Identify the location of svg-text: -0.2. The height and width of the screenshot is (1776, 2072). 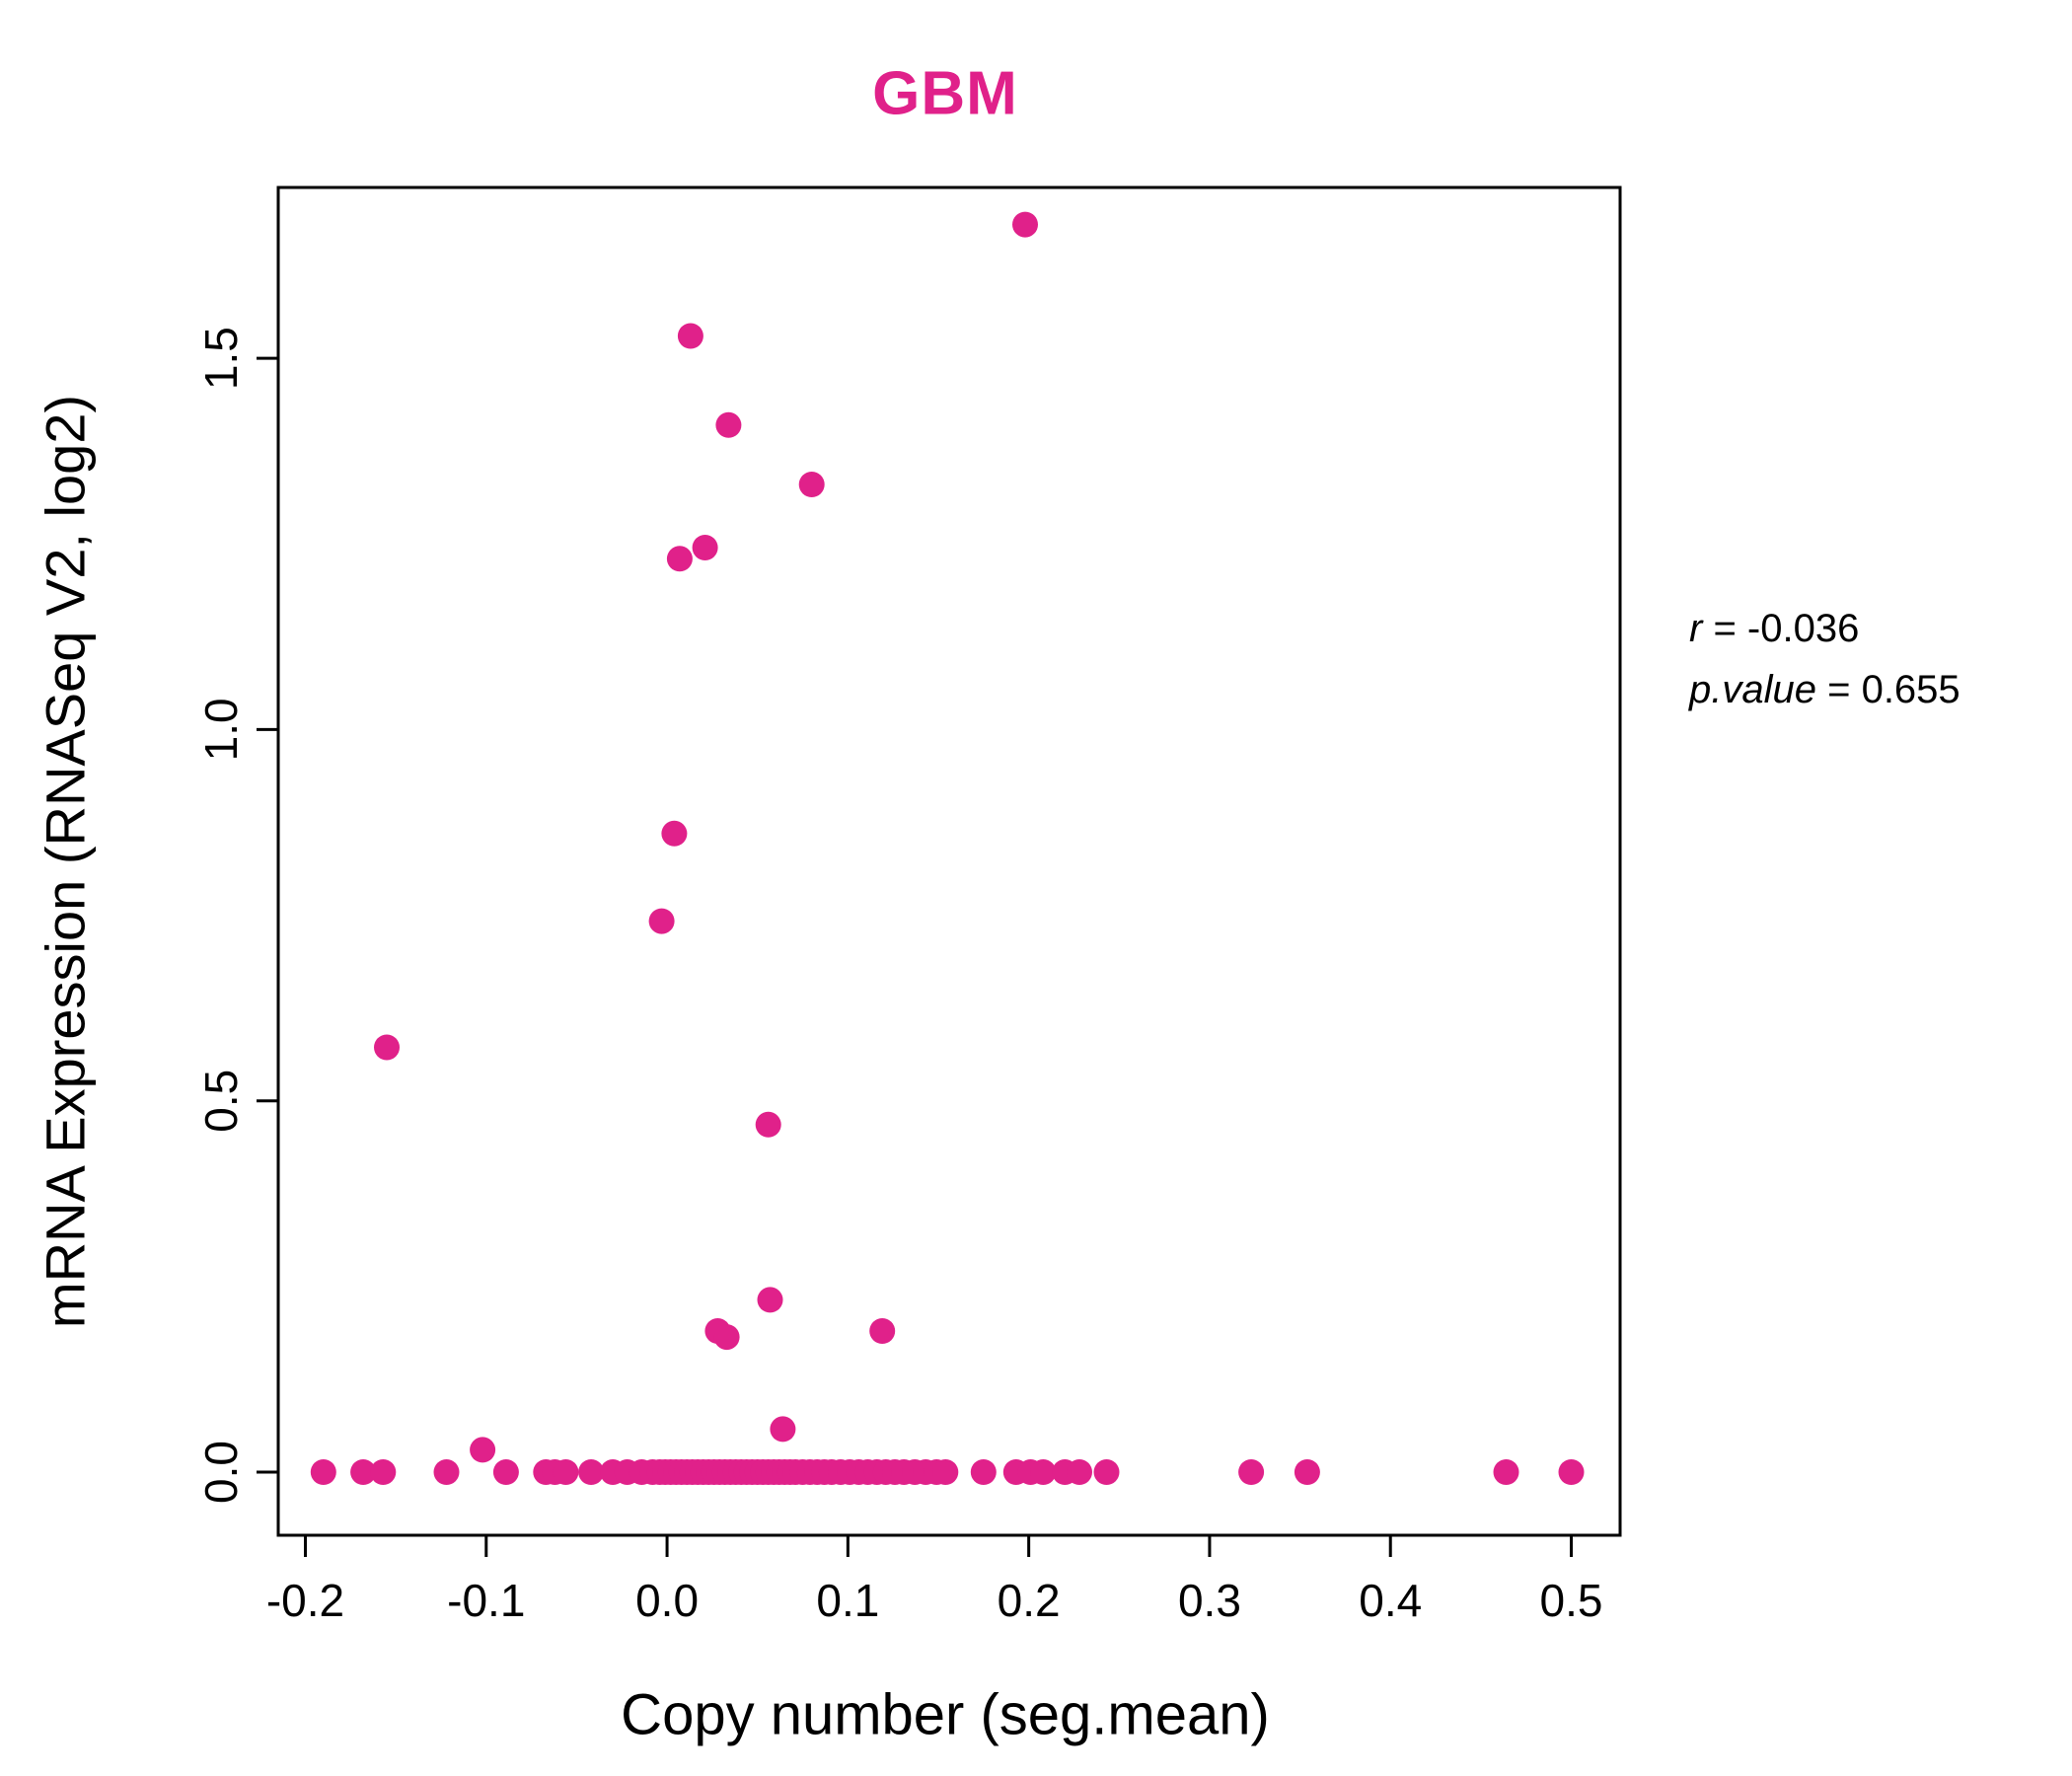
(305, 1601).